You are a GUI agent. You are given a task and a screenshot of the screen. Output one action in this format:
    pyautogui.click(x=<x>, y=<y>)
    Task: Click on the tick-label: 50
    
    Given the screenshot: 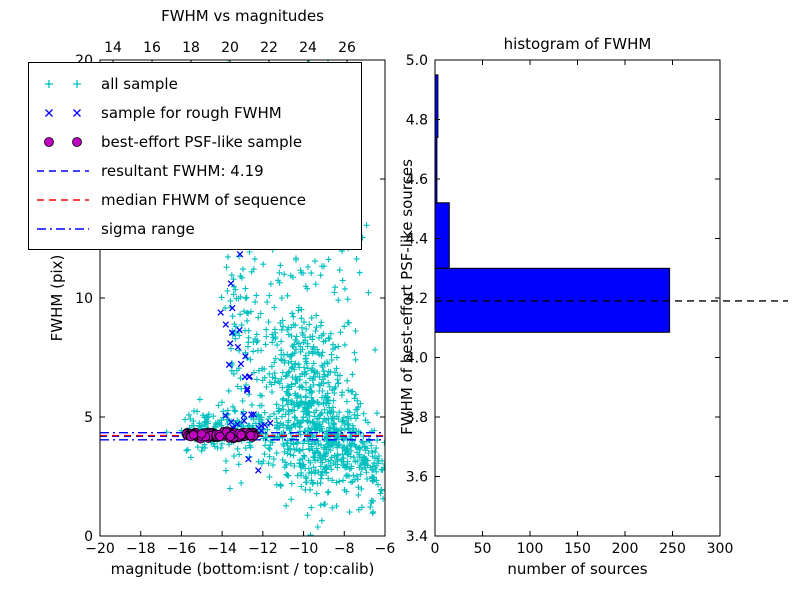 What is the action you would take?
    pyautogui.click(x=483, y=549)
    